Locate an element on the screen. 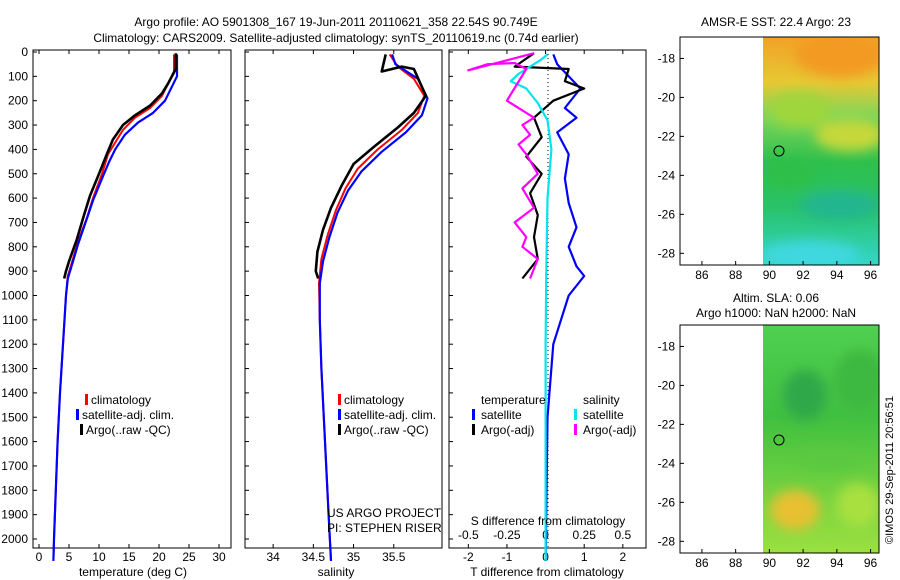  legend-swatch-t-satellite is located at coordinates (473, 414).